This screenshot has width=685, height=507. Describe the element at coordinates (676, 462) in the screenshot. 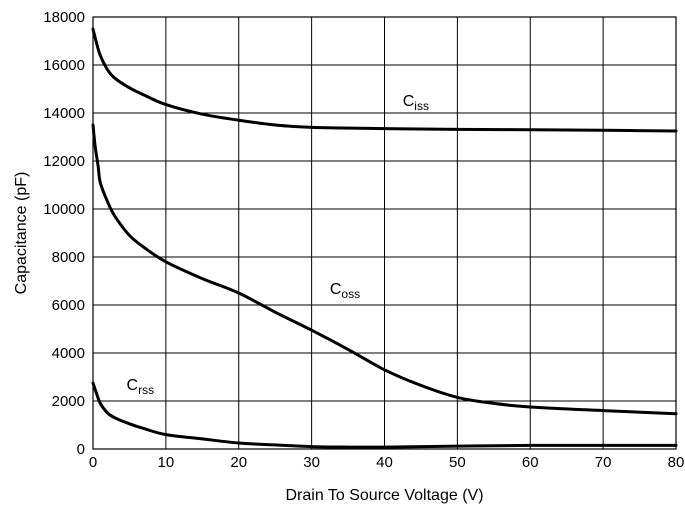

I see `x-tick-label-80: 80` at that location.